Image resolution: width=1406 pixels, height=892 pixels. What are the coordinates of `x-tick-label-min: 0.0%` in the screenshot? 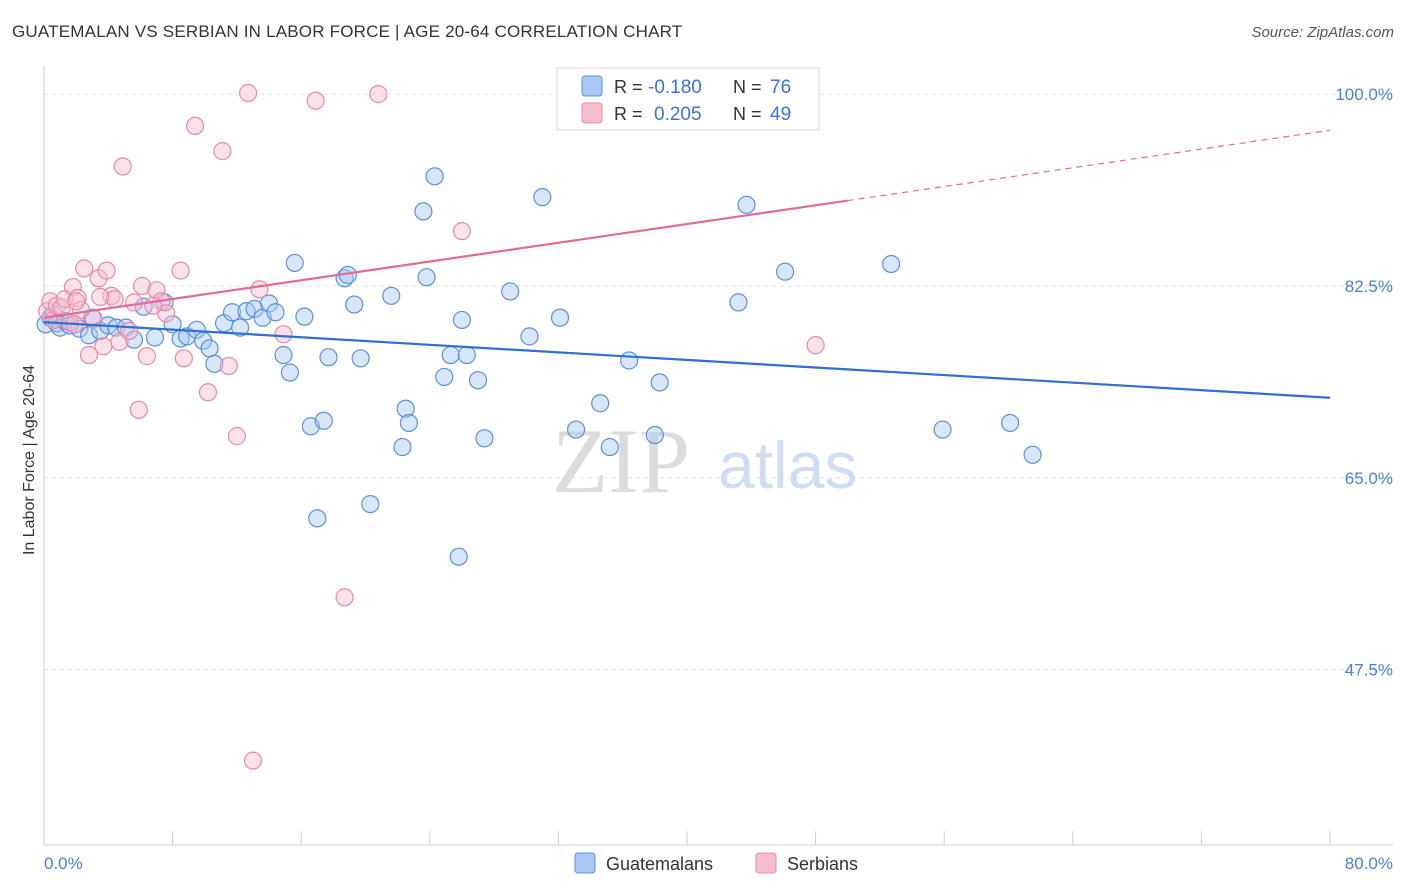 It's located at (63, 863).